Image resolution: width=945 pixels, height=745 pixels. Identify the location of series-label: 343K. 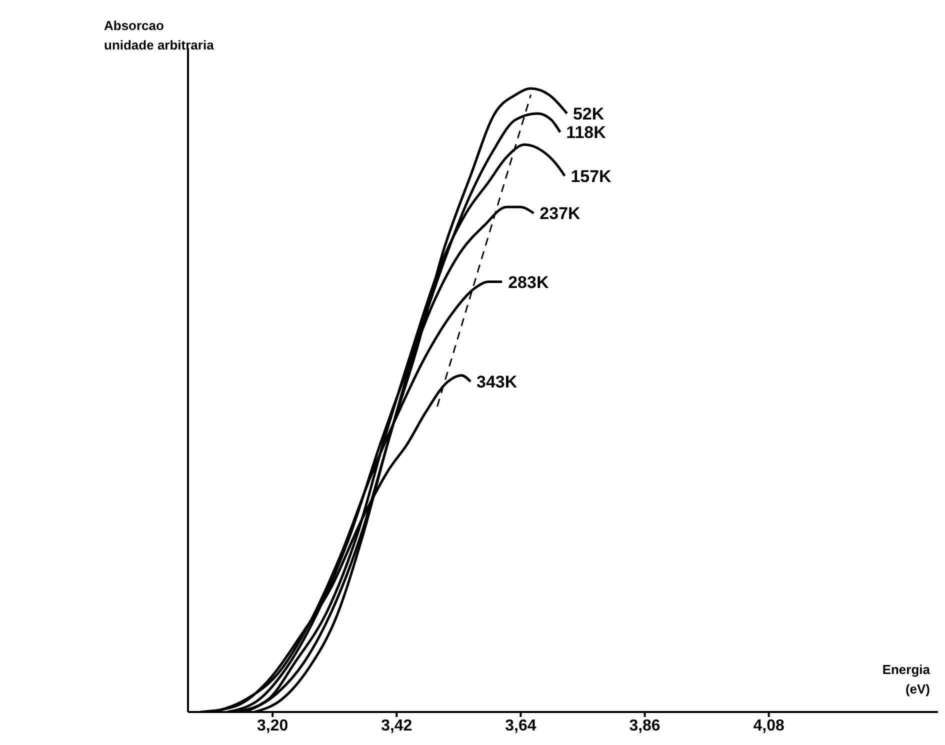
(497, 382).